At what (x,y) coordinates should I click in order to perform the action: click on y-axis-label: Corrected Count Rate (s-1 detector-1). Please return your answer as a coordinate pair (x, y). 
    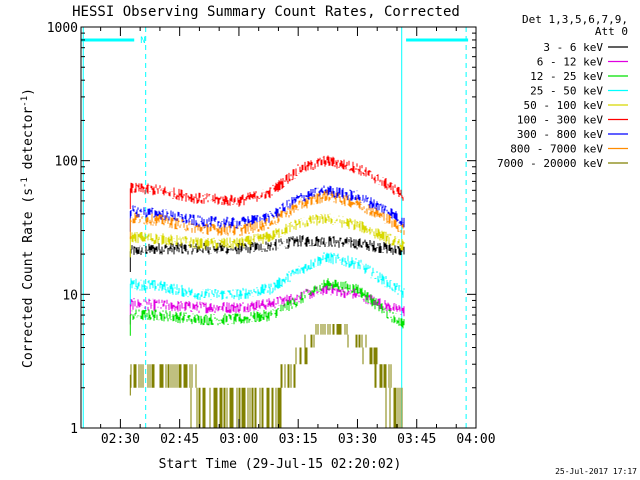
    Looking at the image, I should click on (28, 228).